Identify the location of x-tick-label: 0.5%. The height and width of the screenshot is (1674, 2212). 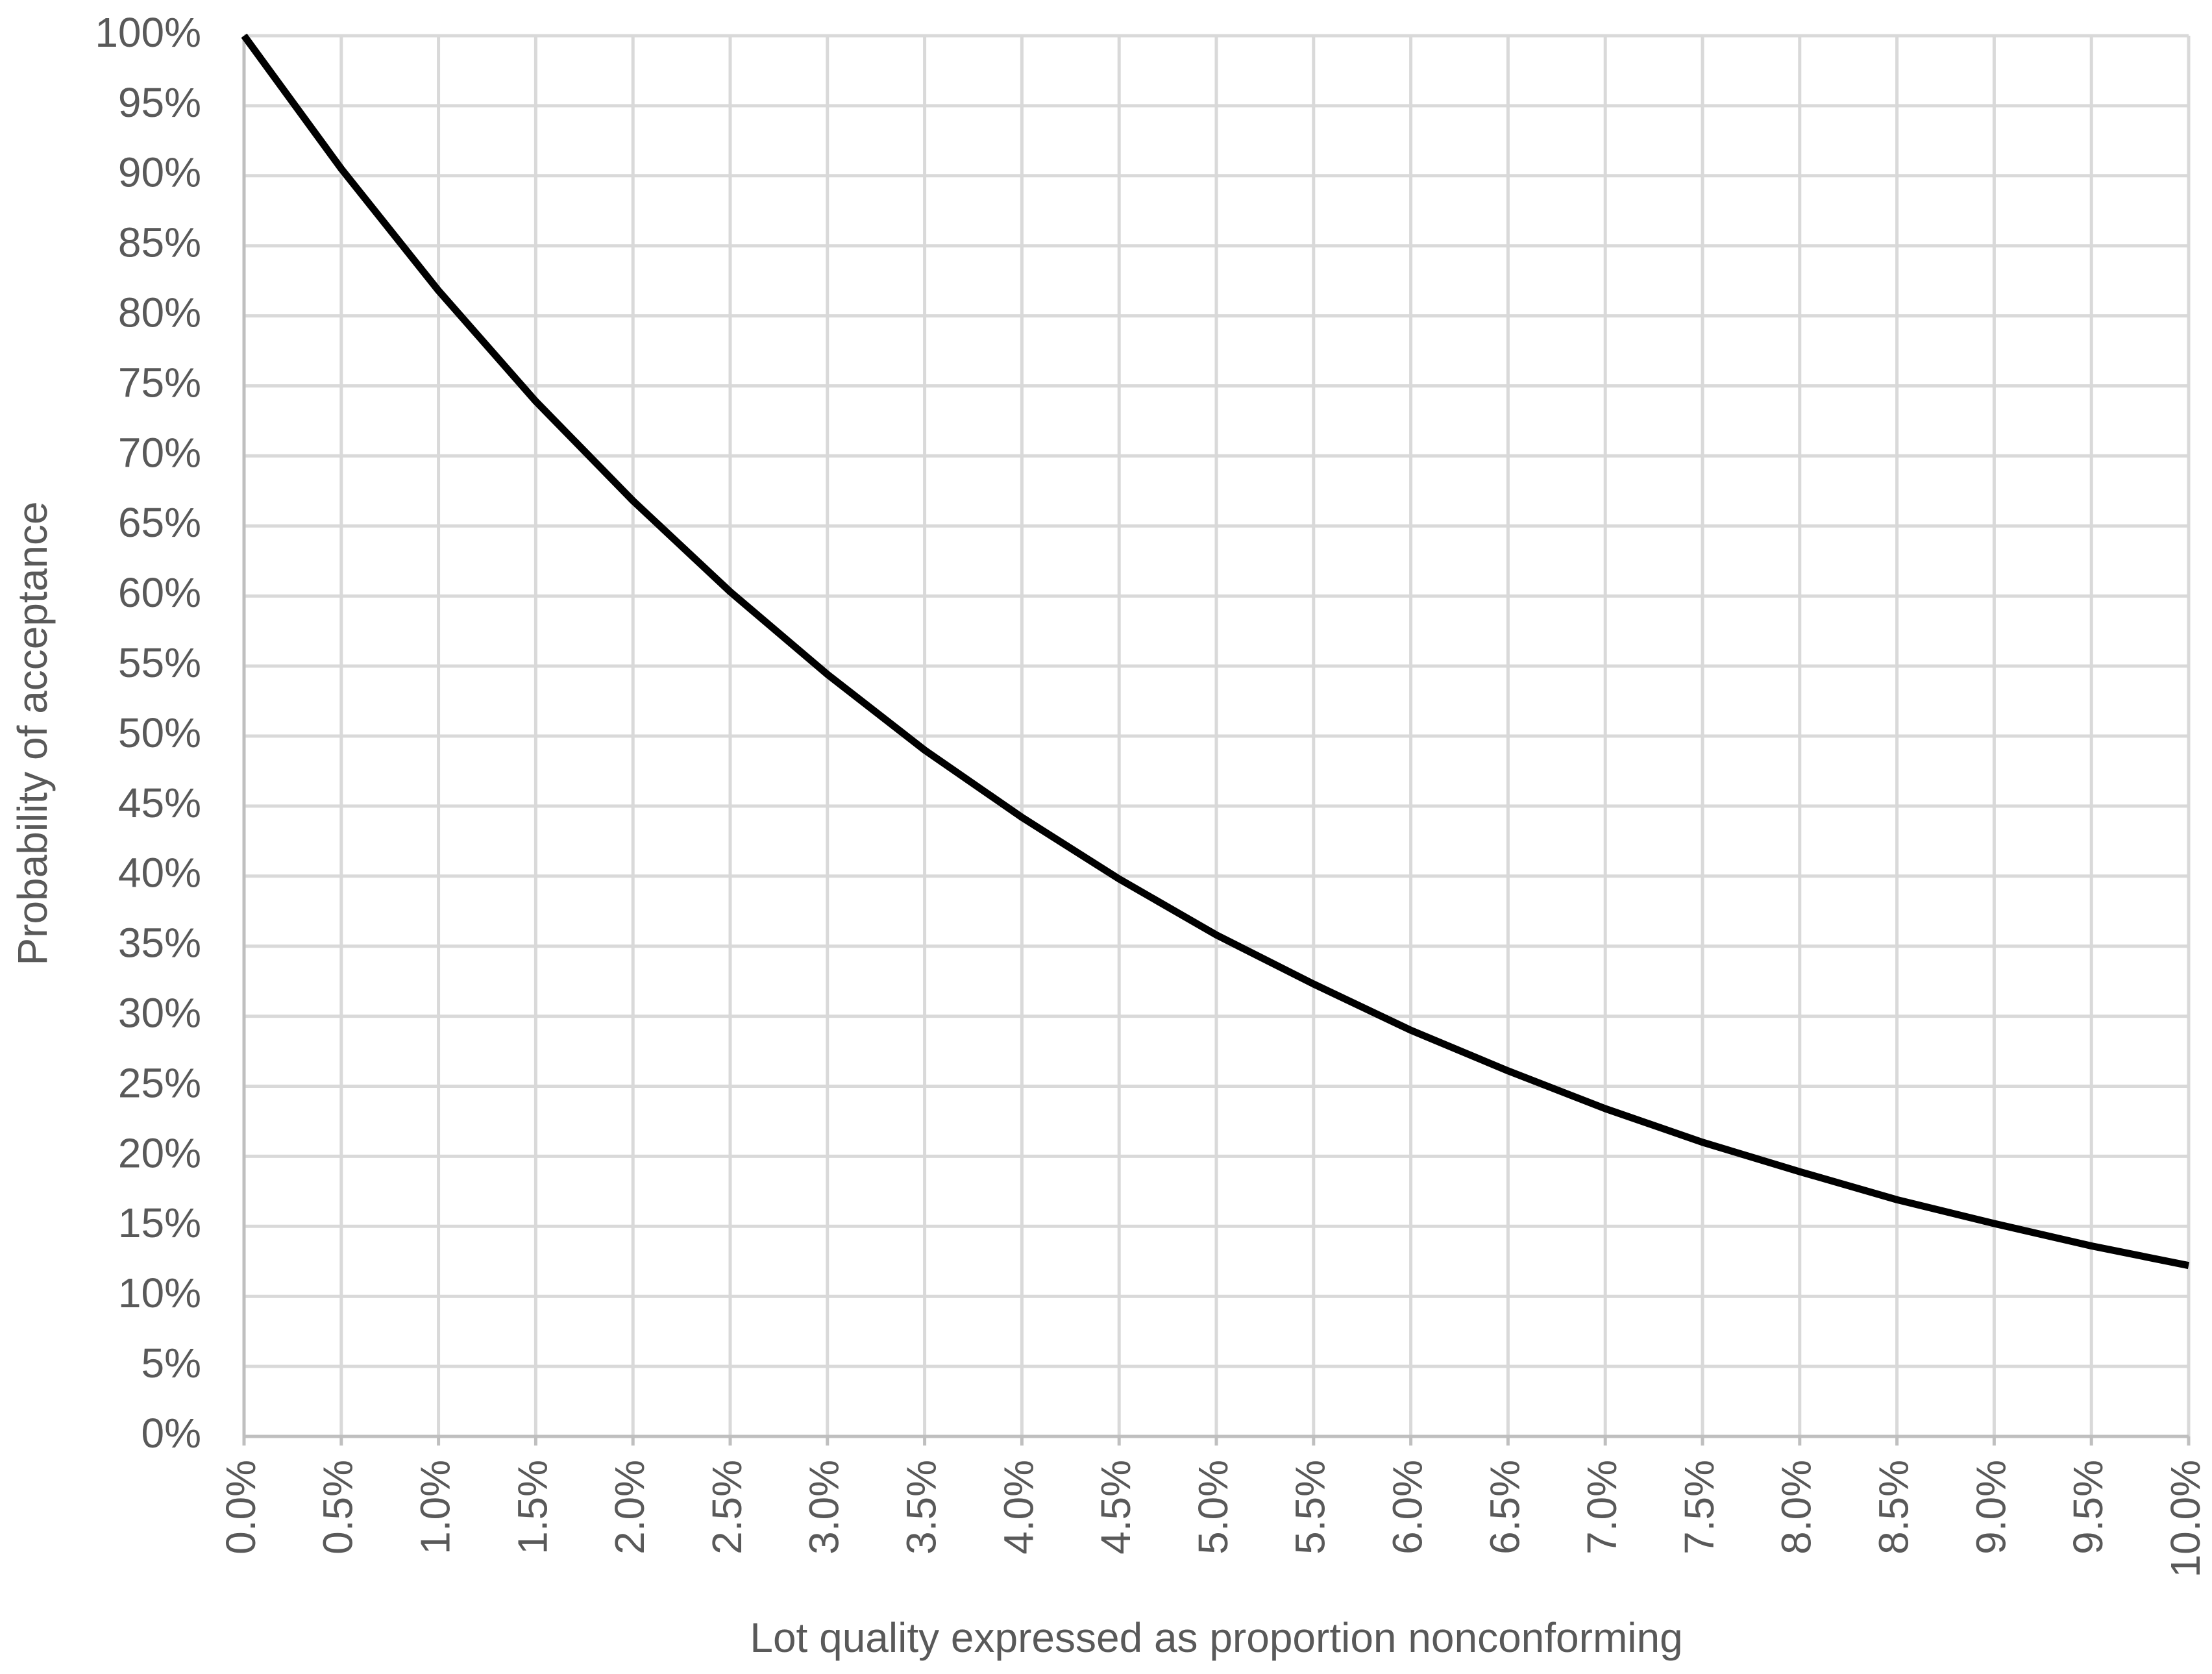
(338, 1508).